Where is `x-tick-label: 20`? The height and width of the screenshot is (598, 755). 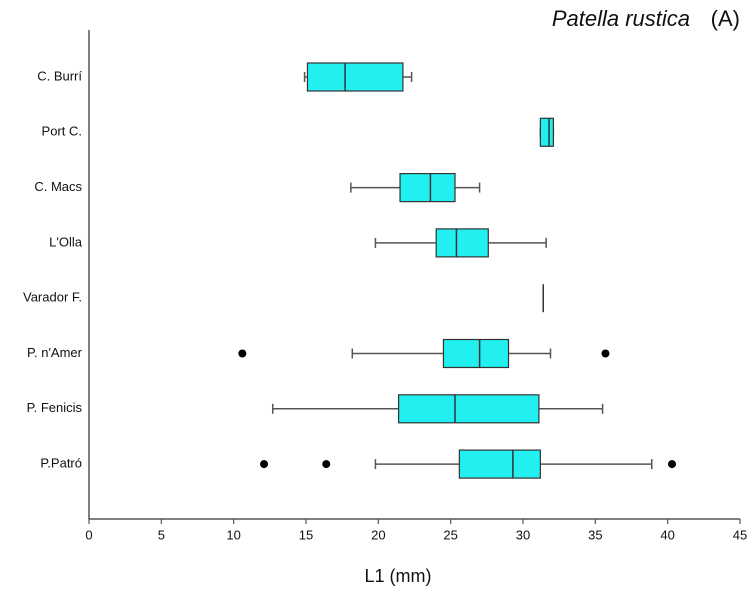 x-tick-label: 20 is located at coordinates (378, 534).